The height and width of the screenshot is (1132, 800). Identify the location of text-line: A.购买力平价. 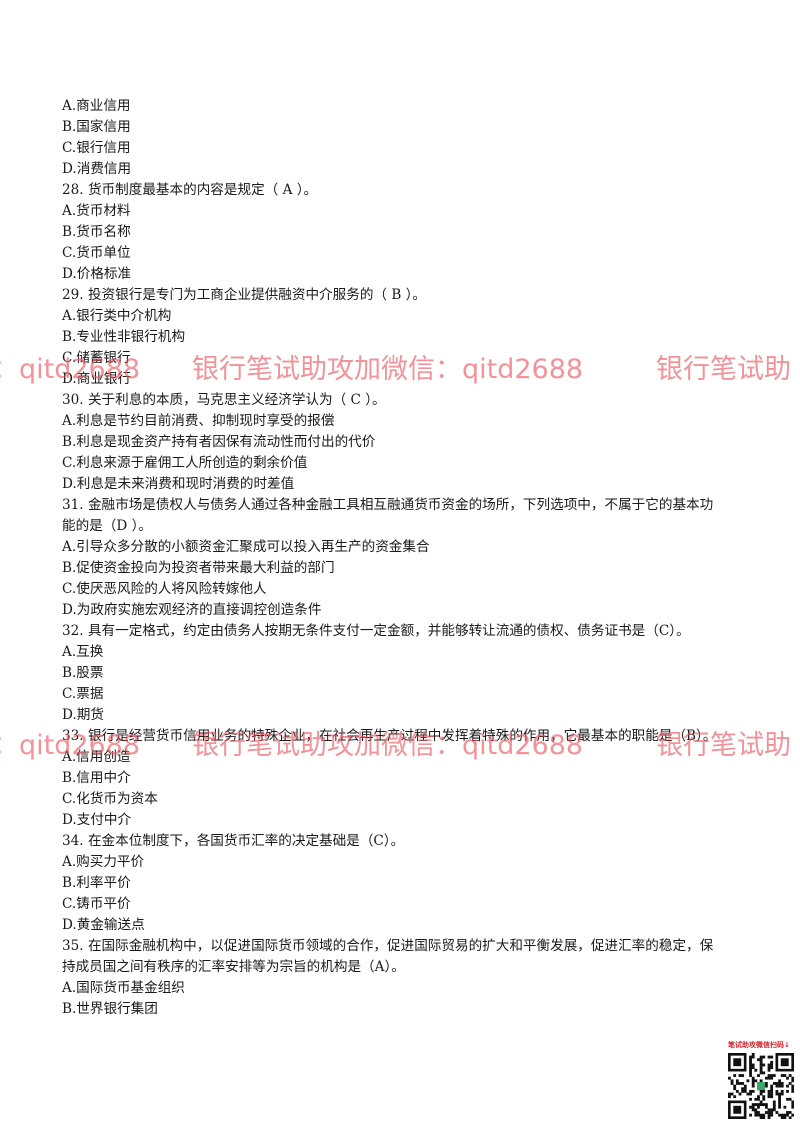
(103, 862).